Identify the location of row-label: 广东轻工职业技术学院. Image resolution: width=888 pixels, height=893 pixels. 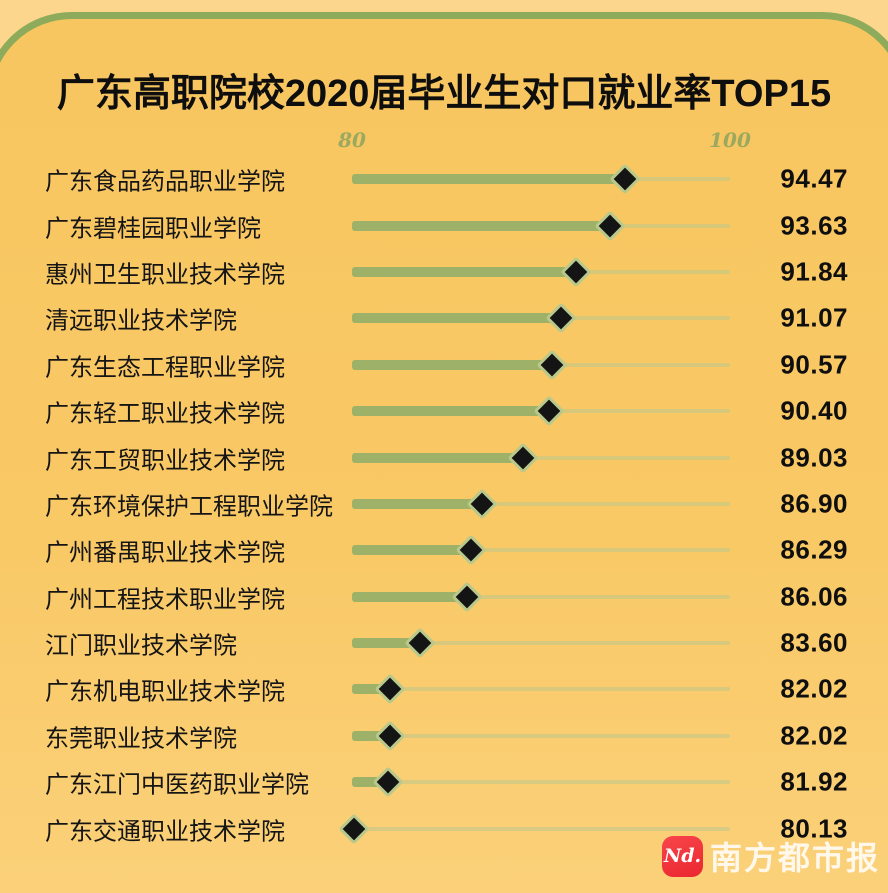
(165, 414).